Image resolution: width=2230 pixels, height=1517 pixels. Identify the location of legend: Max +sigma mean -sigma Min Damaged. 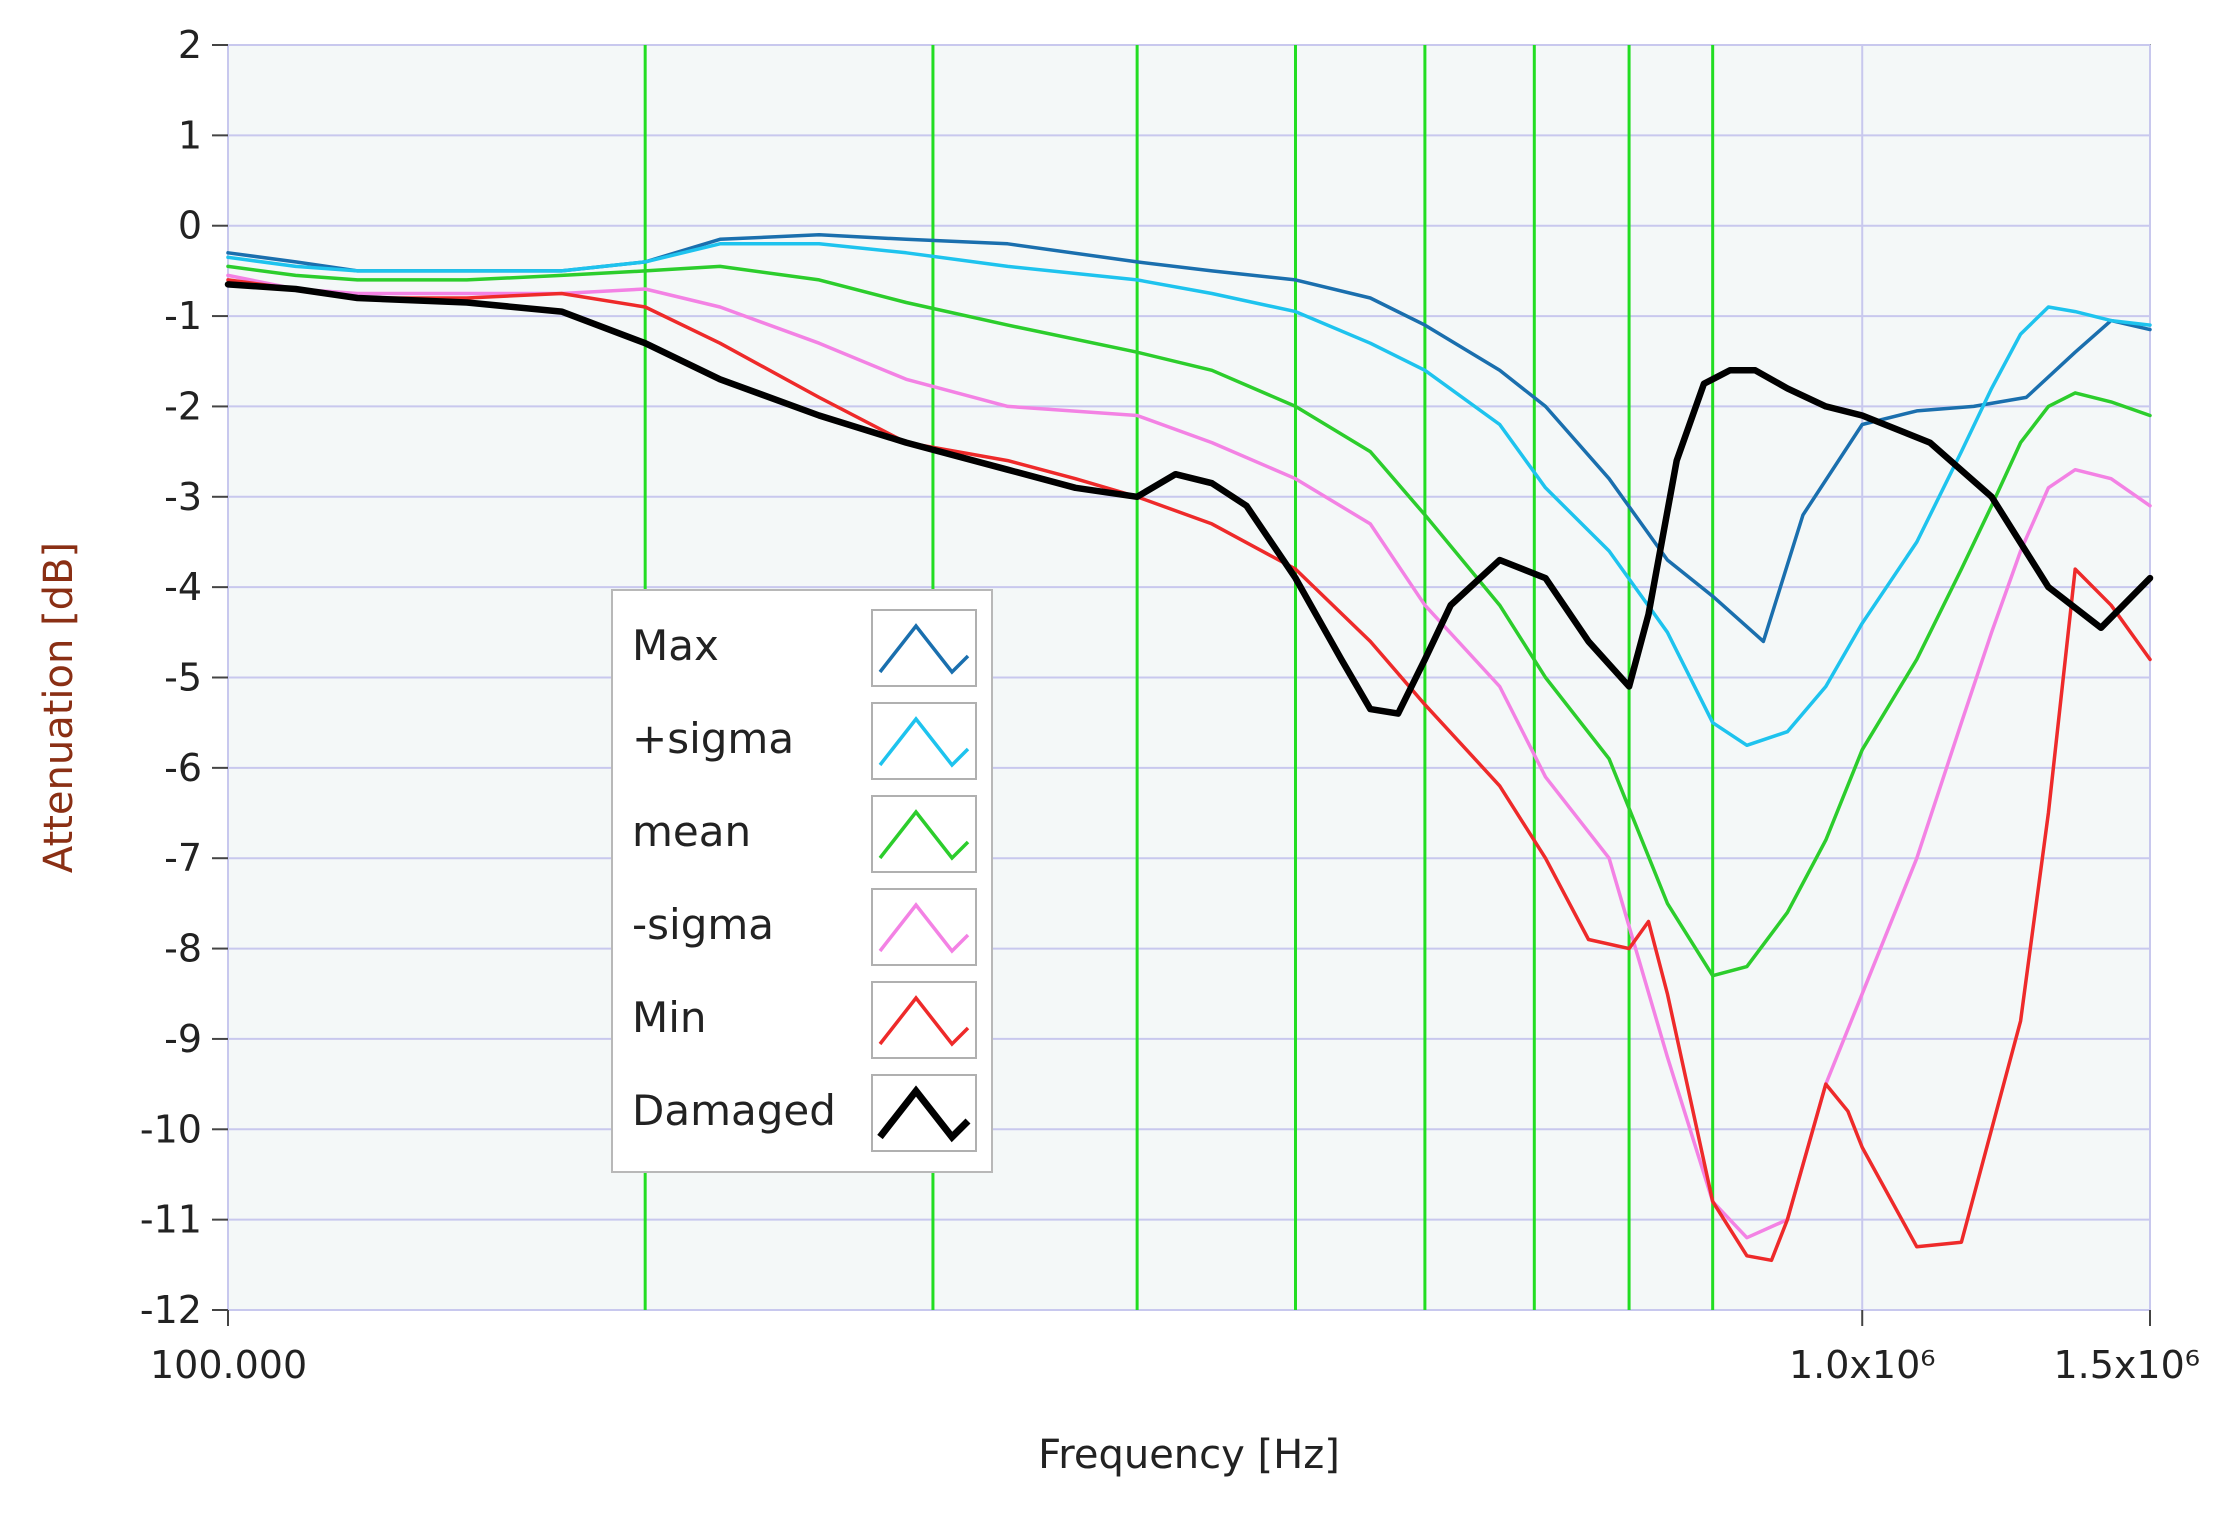
(802, 881).